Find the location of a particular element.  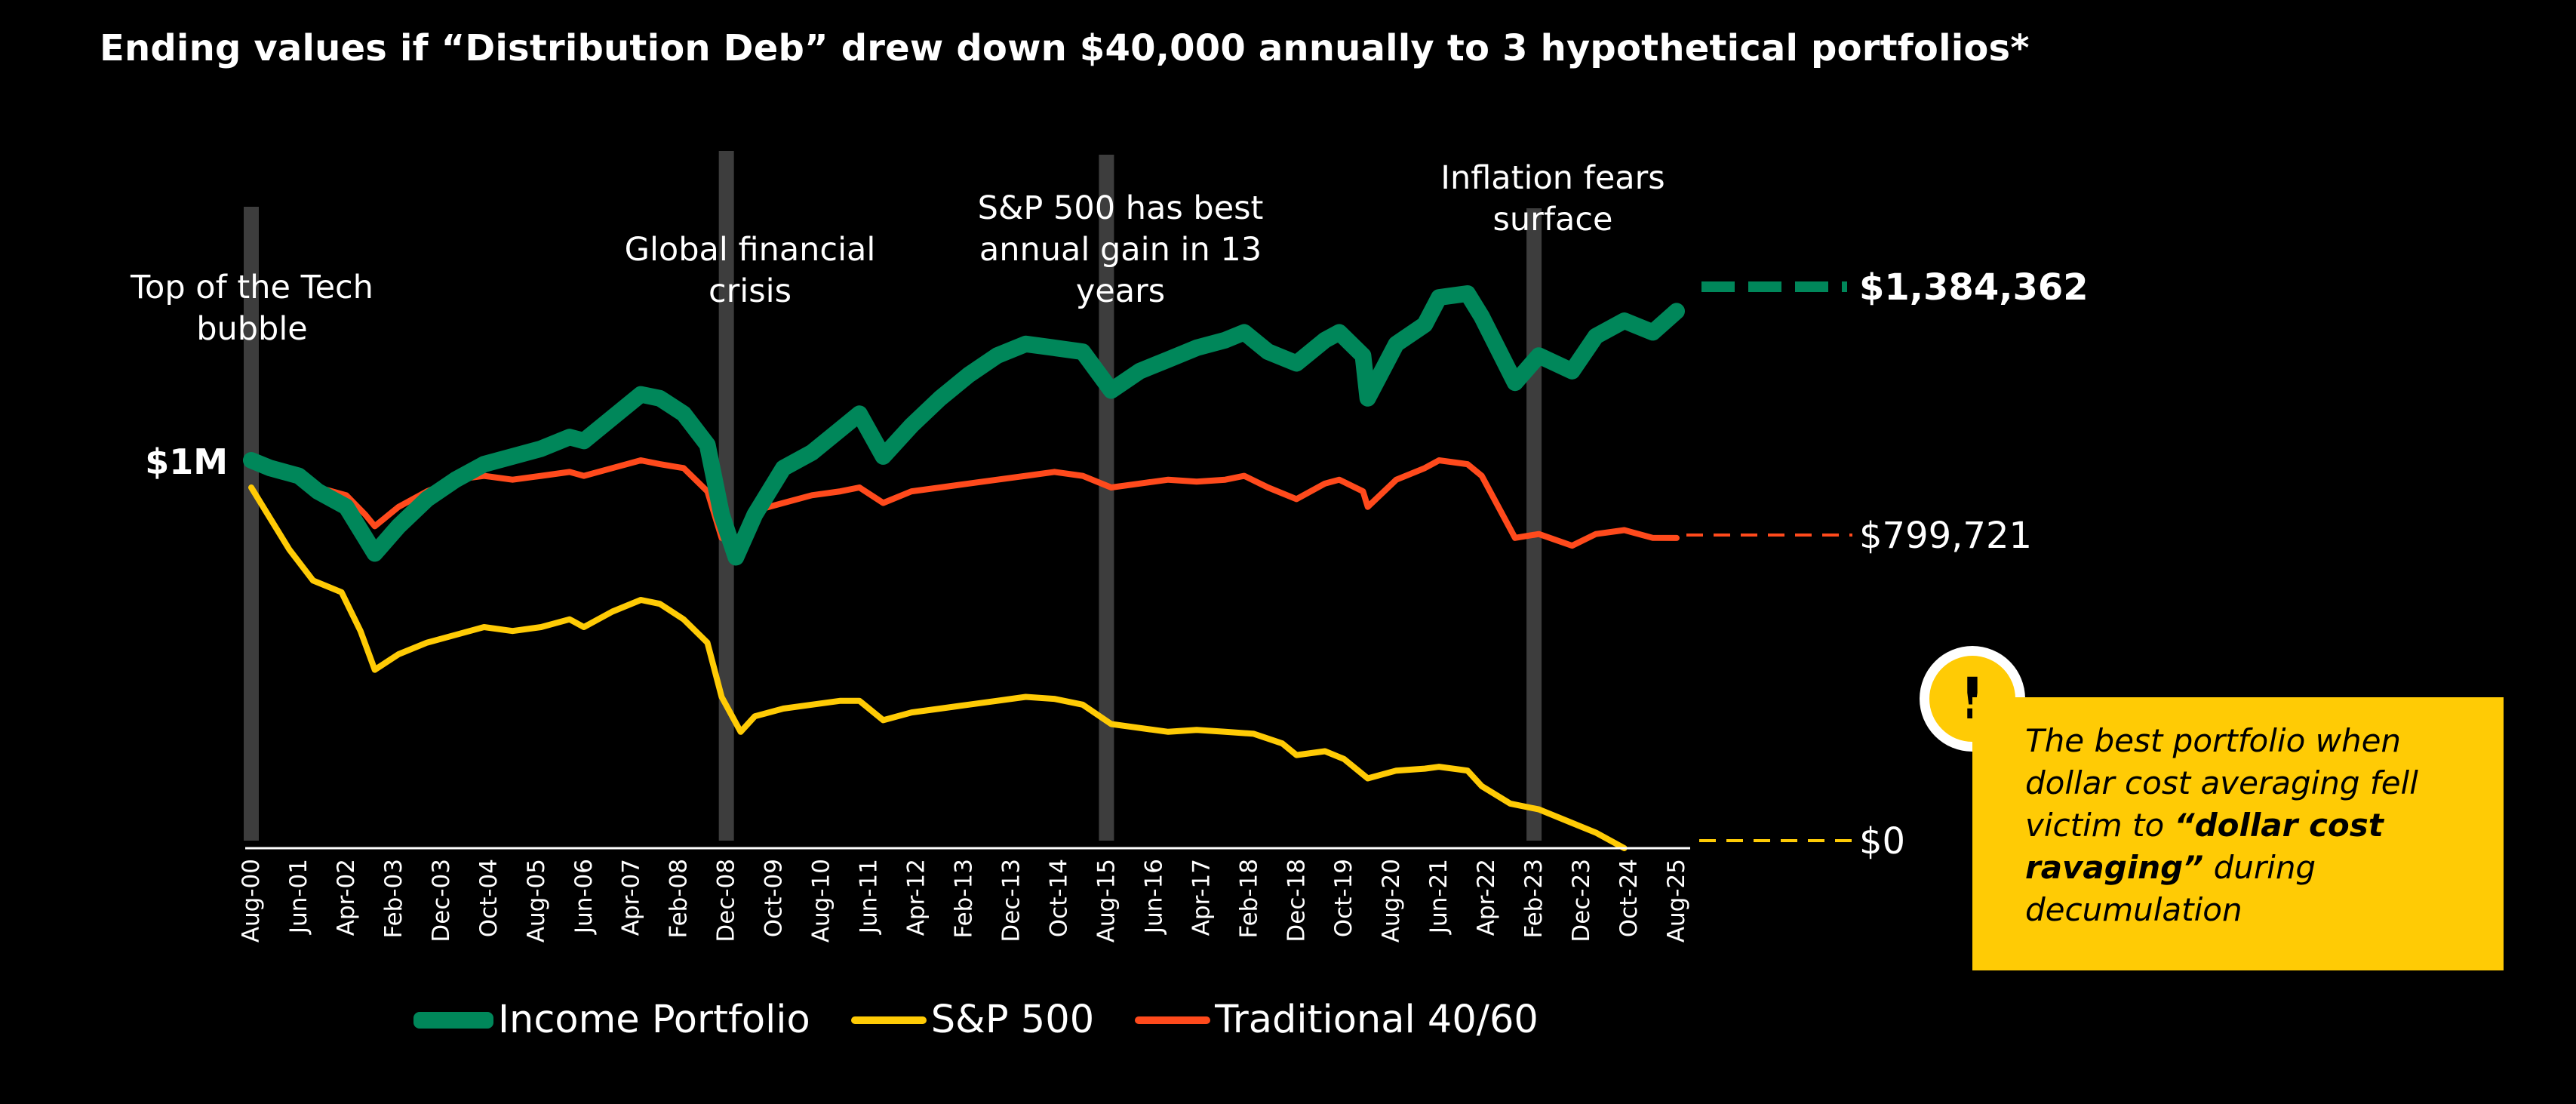

x-tick-label: Oct-24 is located at coordinates (1629, 898).